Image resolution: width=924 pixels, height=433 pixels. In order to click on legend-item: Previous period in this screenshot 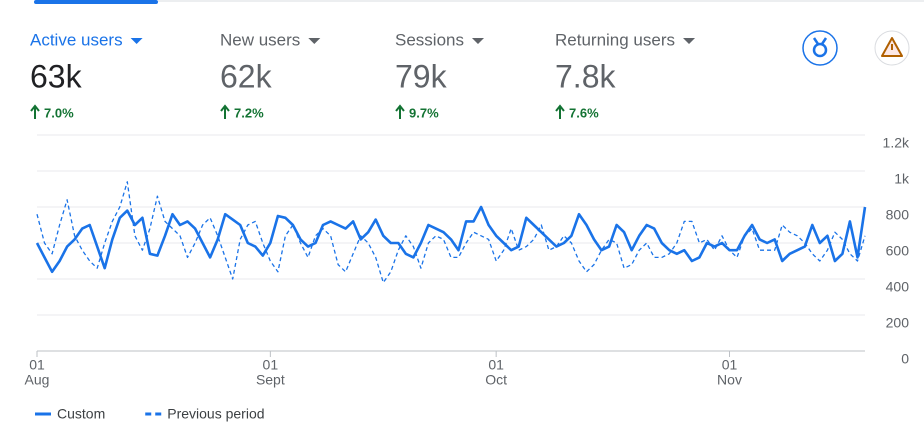, I will do `click(205, 414)`.